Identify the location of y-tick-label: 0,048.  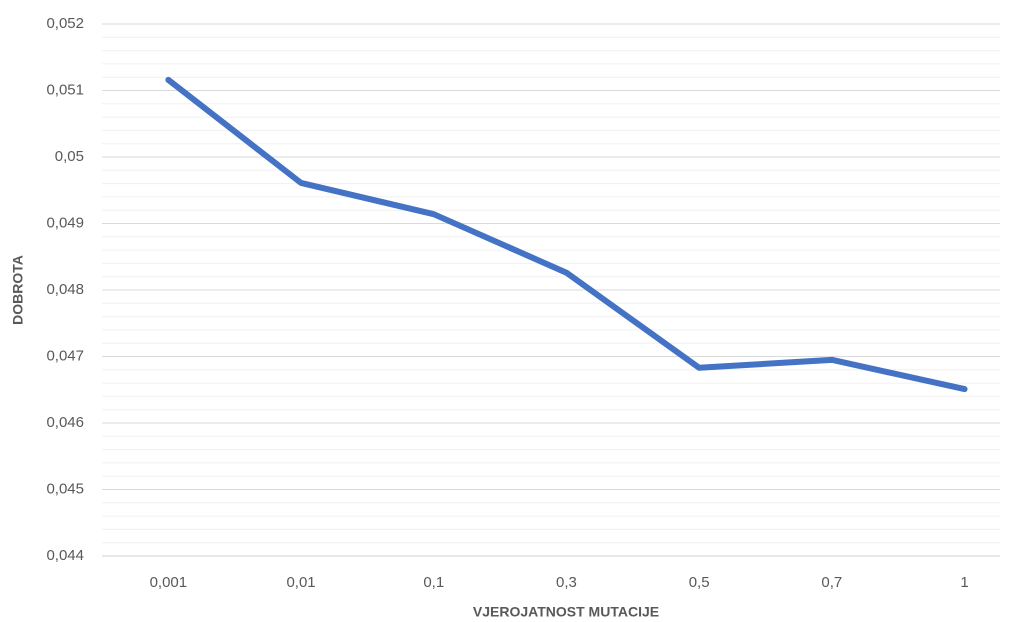
(65, 289).